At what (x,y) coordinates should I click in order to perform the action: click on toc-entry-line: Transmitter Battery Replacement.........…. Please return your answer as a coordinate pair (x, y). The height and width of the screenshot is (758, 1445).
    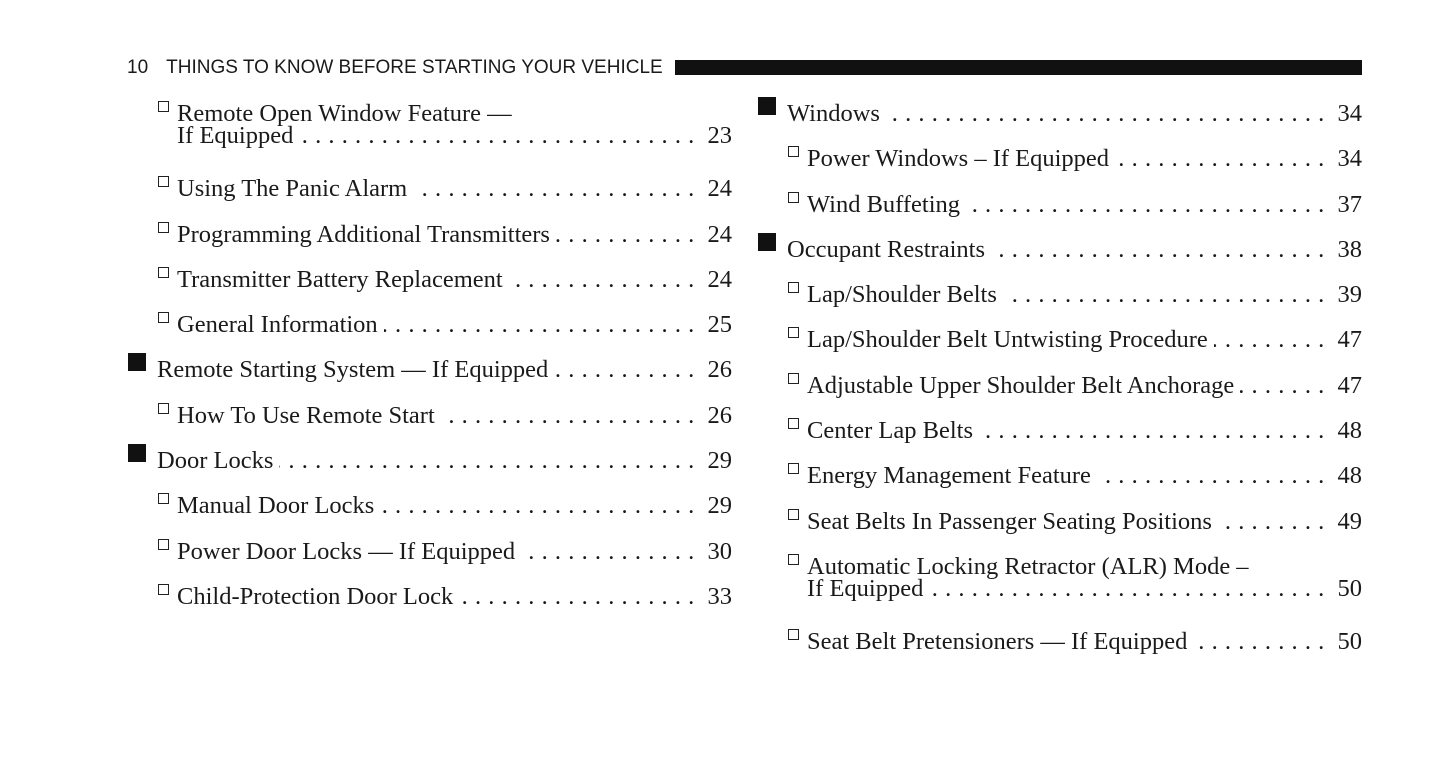
    Looking at the image, I should click on (429, 275).